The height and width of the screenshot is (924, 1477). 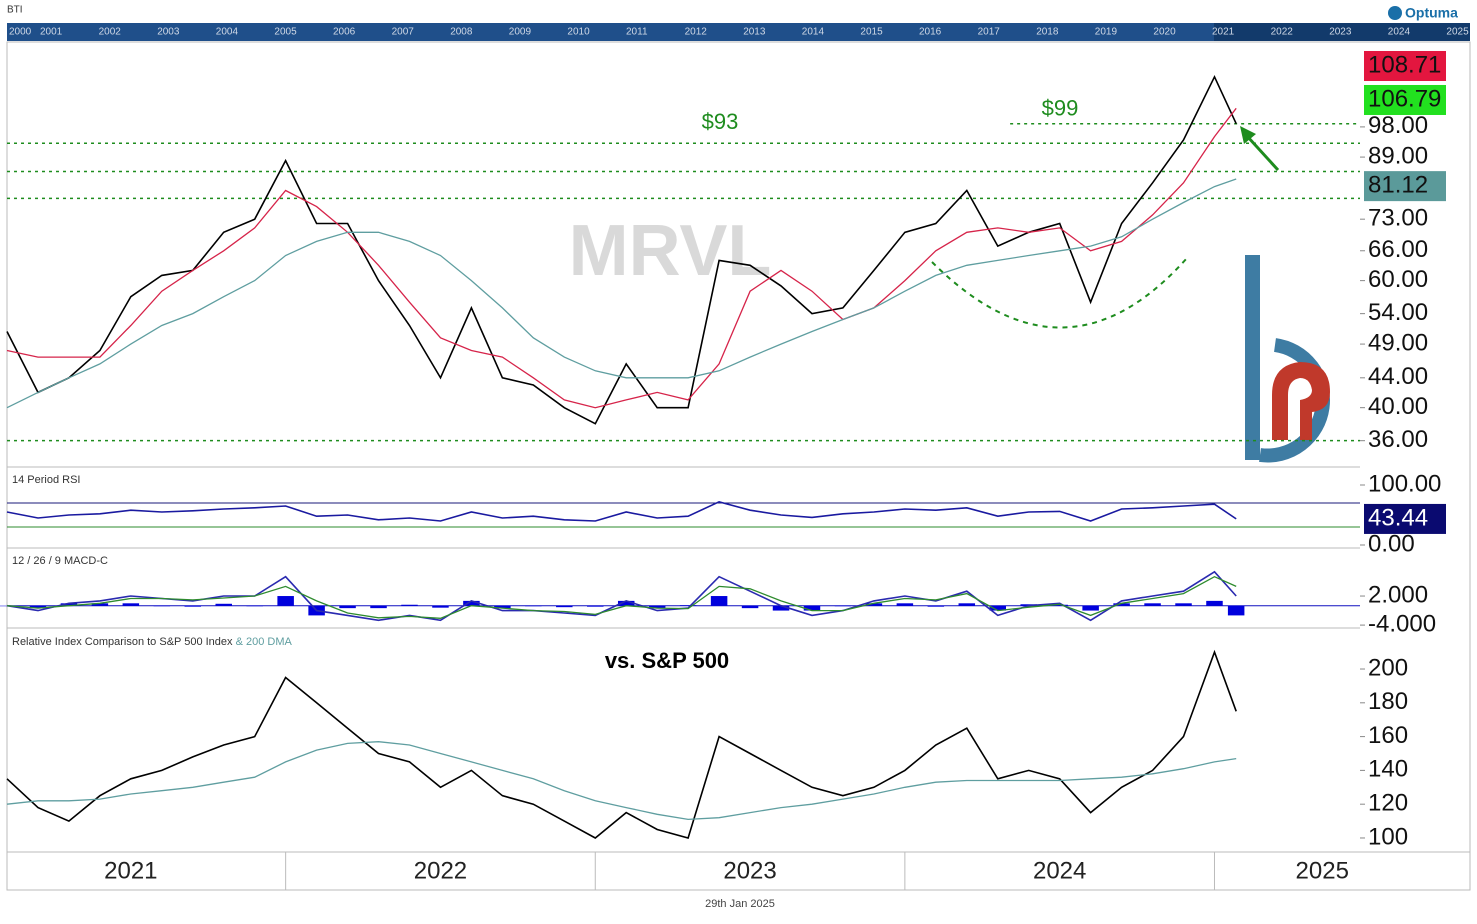 What do you see at coordinates (1322, 870) in the screenshot?
I see `x-tick-label: 2025` at bounding box center [1322, 870].